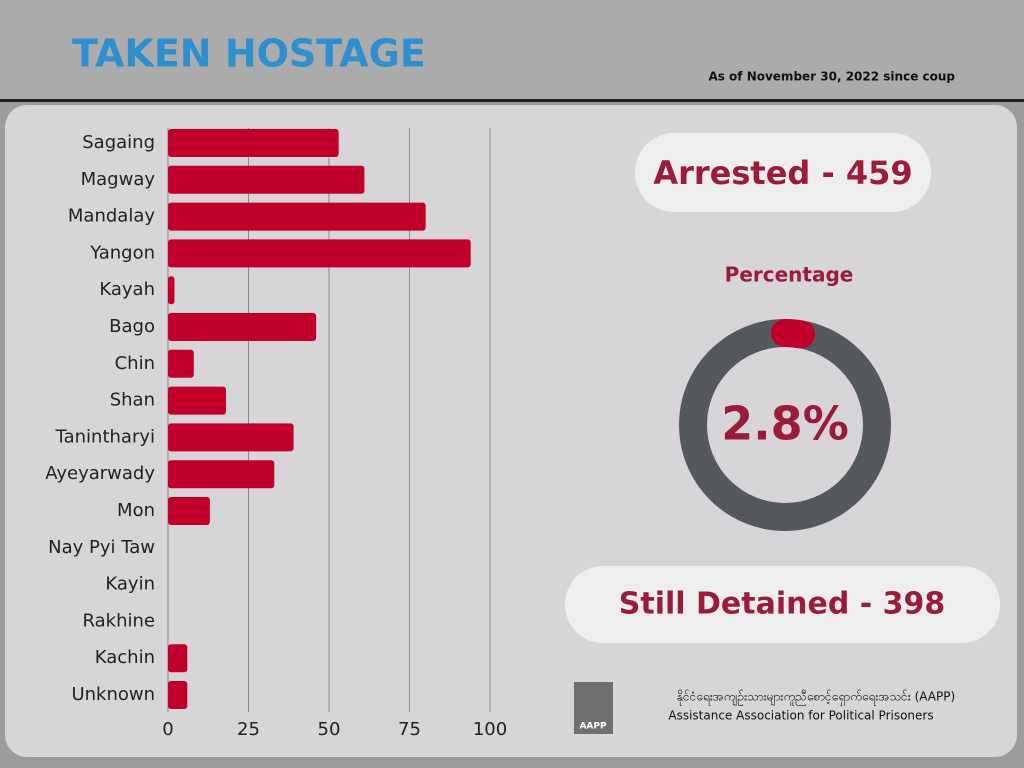 This screenshot has height=768, width=1024. What do you see at coordinates (100, 473) in the screenshot?
I see `y-tick-label: Ayeyarwady` at bounding box center [100, 473].